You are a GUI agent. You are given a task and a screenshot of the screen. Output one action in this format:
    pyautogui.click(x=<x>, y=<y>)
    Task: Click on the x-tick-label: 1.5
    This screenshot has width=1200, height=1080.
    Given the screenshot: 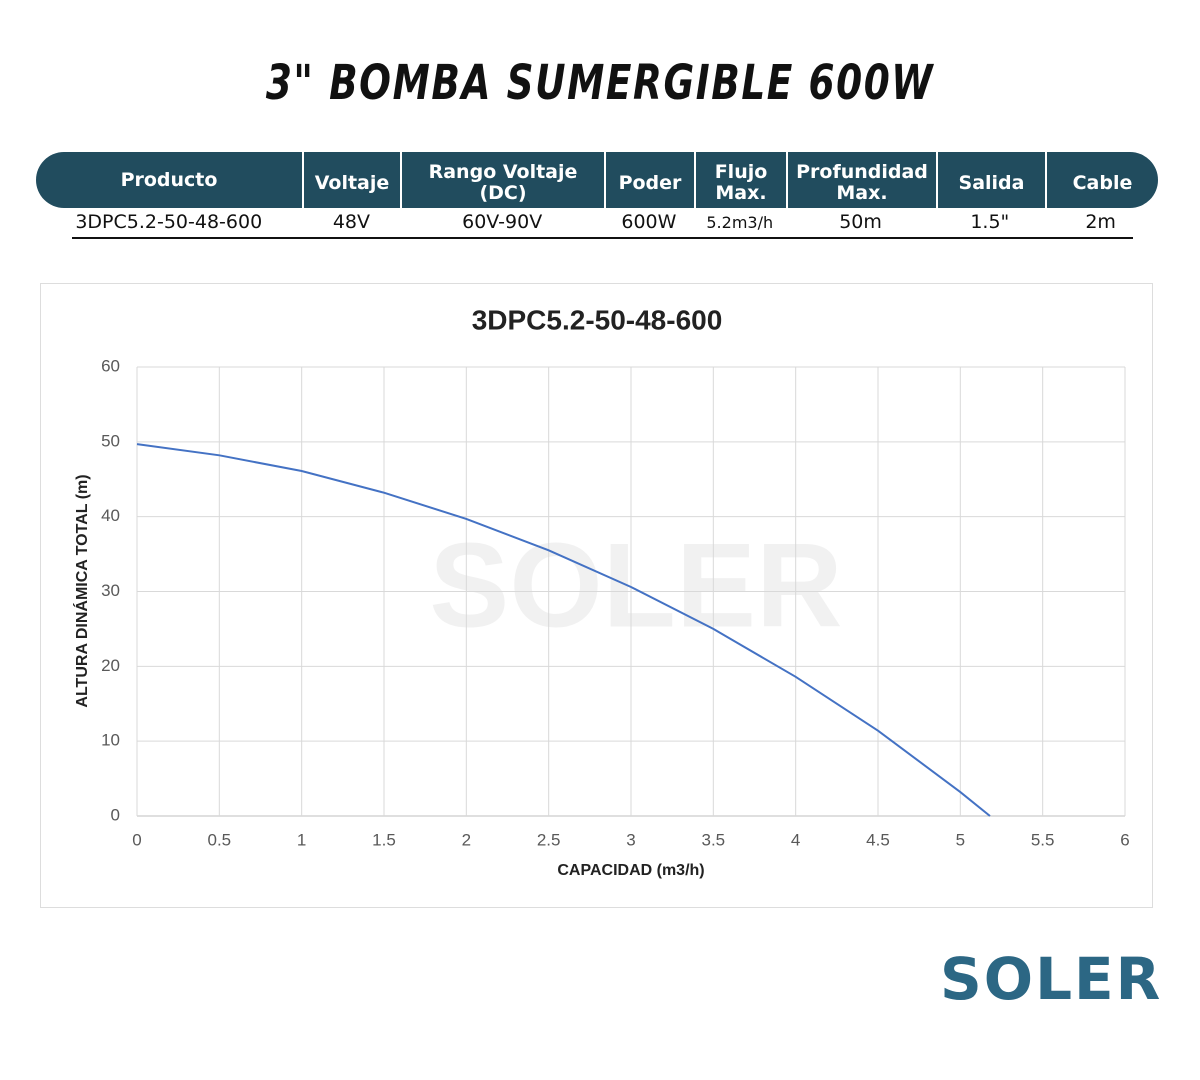 What is the action you would take?
    pyautogui.click(x=384, y=839)
    